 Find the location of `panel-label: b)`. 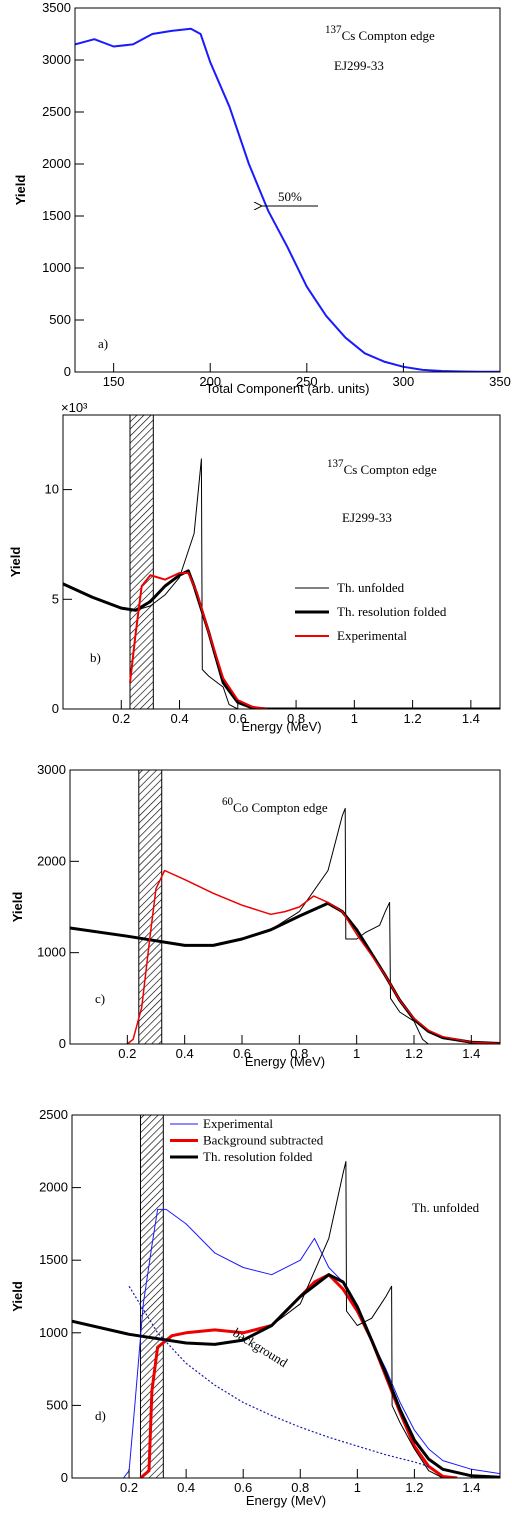

panel-label: b) is located at coordinates (95, 657).